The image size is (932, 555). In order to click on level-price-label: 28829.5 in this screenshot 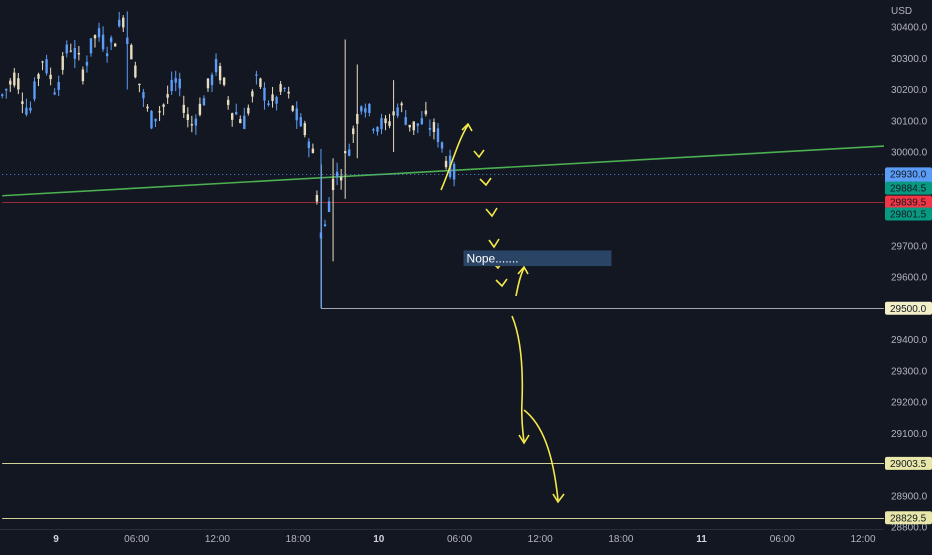, I will do `click(908, 518)`.